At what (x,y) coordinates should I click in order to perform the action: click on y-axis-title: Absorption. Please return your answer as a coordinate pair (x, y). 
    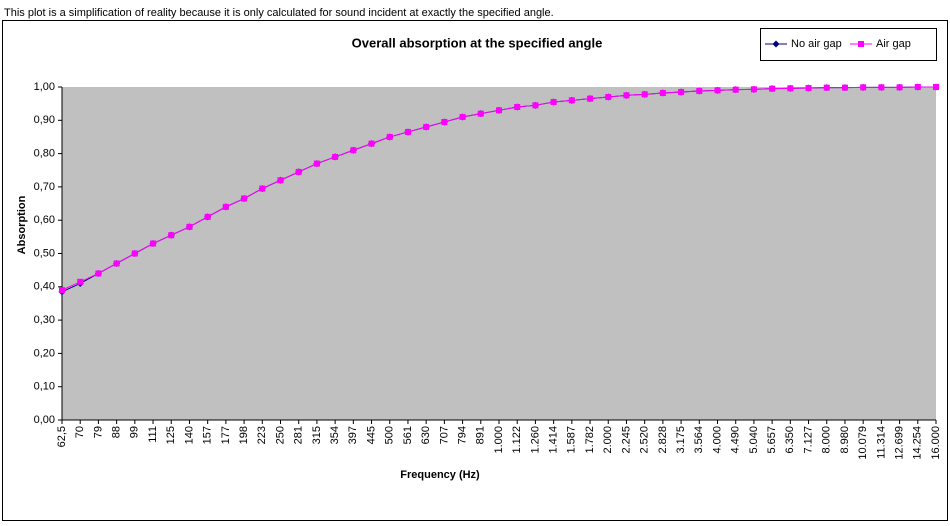
    Looking at the image, I should click on (22, 224).